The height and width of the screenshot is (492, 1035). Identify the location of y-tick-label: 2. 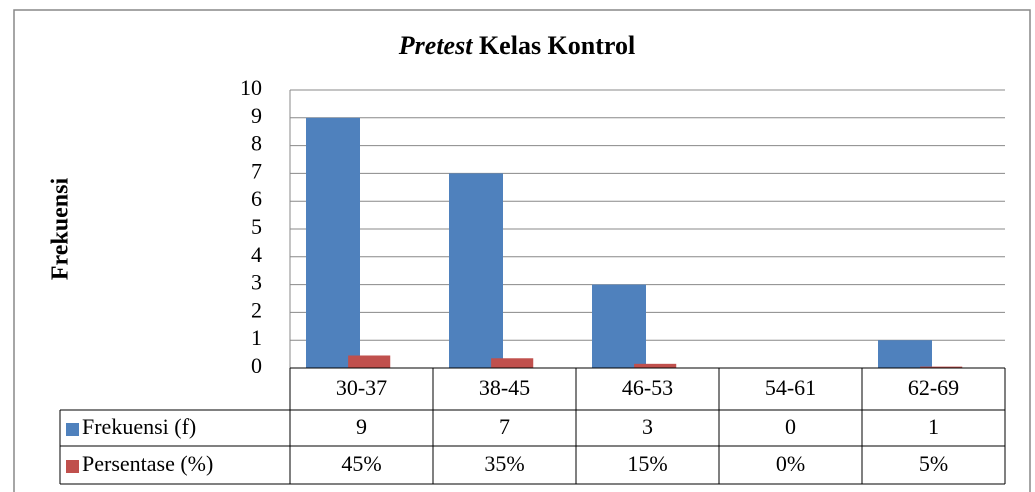
(256, 309).